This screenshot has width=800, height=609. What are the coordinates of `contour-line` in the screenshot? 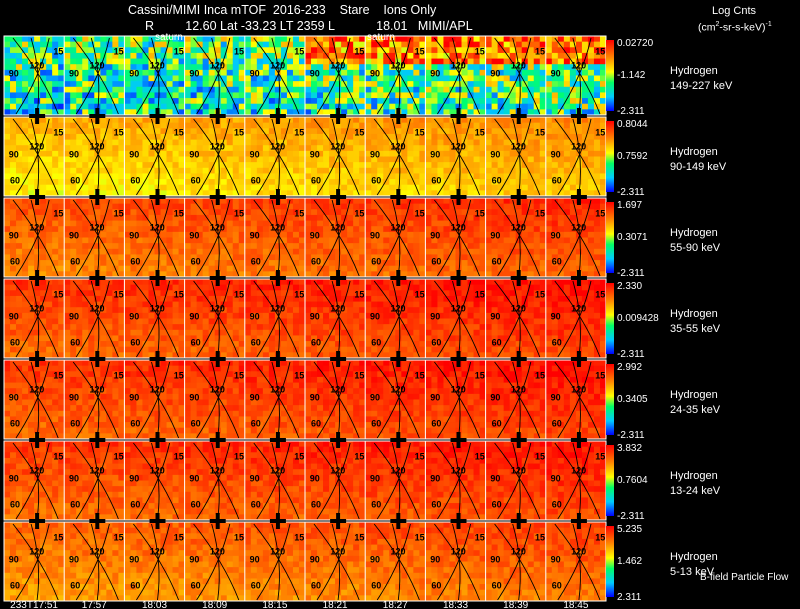 It's located at (213, 238).